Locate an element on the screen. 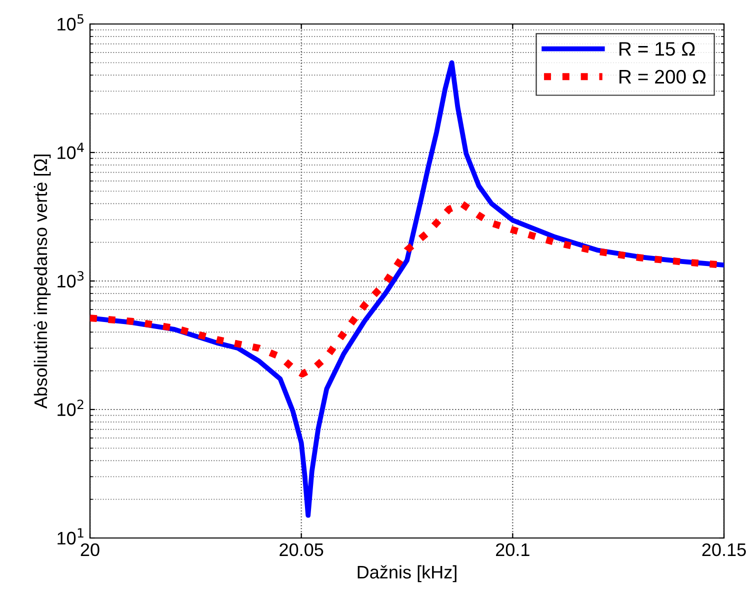  y-tick-label: 10$^{1}$ is located at coordinates (71, 536).